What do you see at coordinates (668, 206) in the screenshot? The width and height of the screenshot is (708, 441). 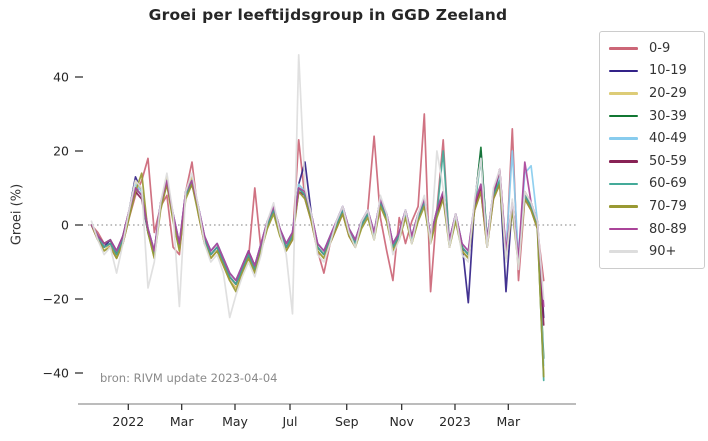 I see `legend-label: 70-79` at bounding box center [668, 206].